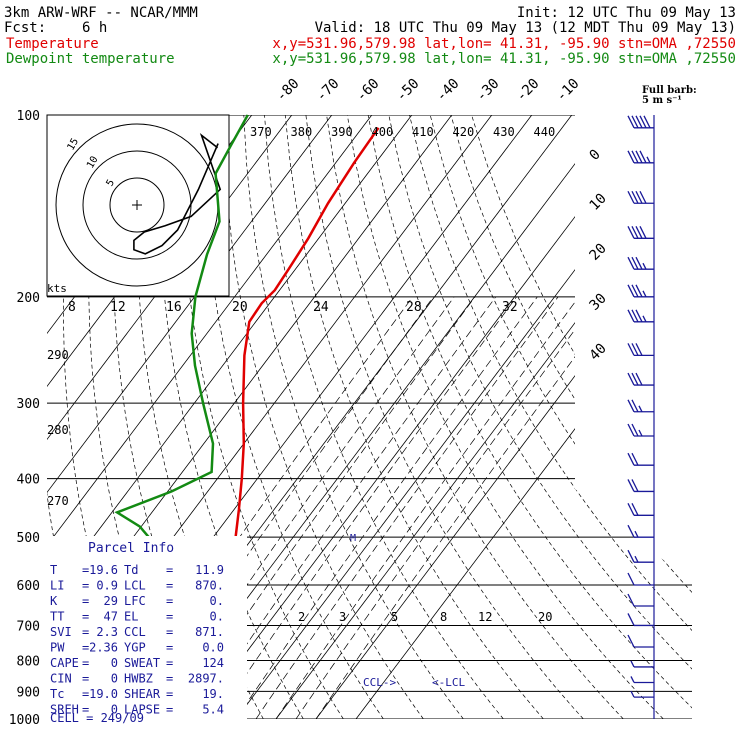 This screenshot has height=740, width=740. What do you see at coordinates (527, 90) in the screenshot?
I see `temperature-tick--20: -20` at bounding box center [527, 90].